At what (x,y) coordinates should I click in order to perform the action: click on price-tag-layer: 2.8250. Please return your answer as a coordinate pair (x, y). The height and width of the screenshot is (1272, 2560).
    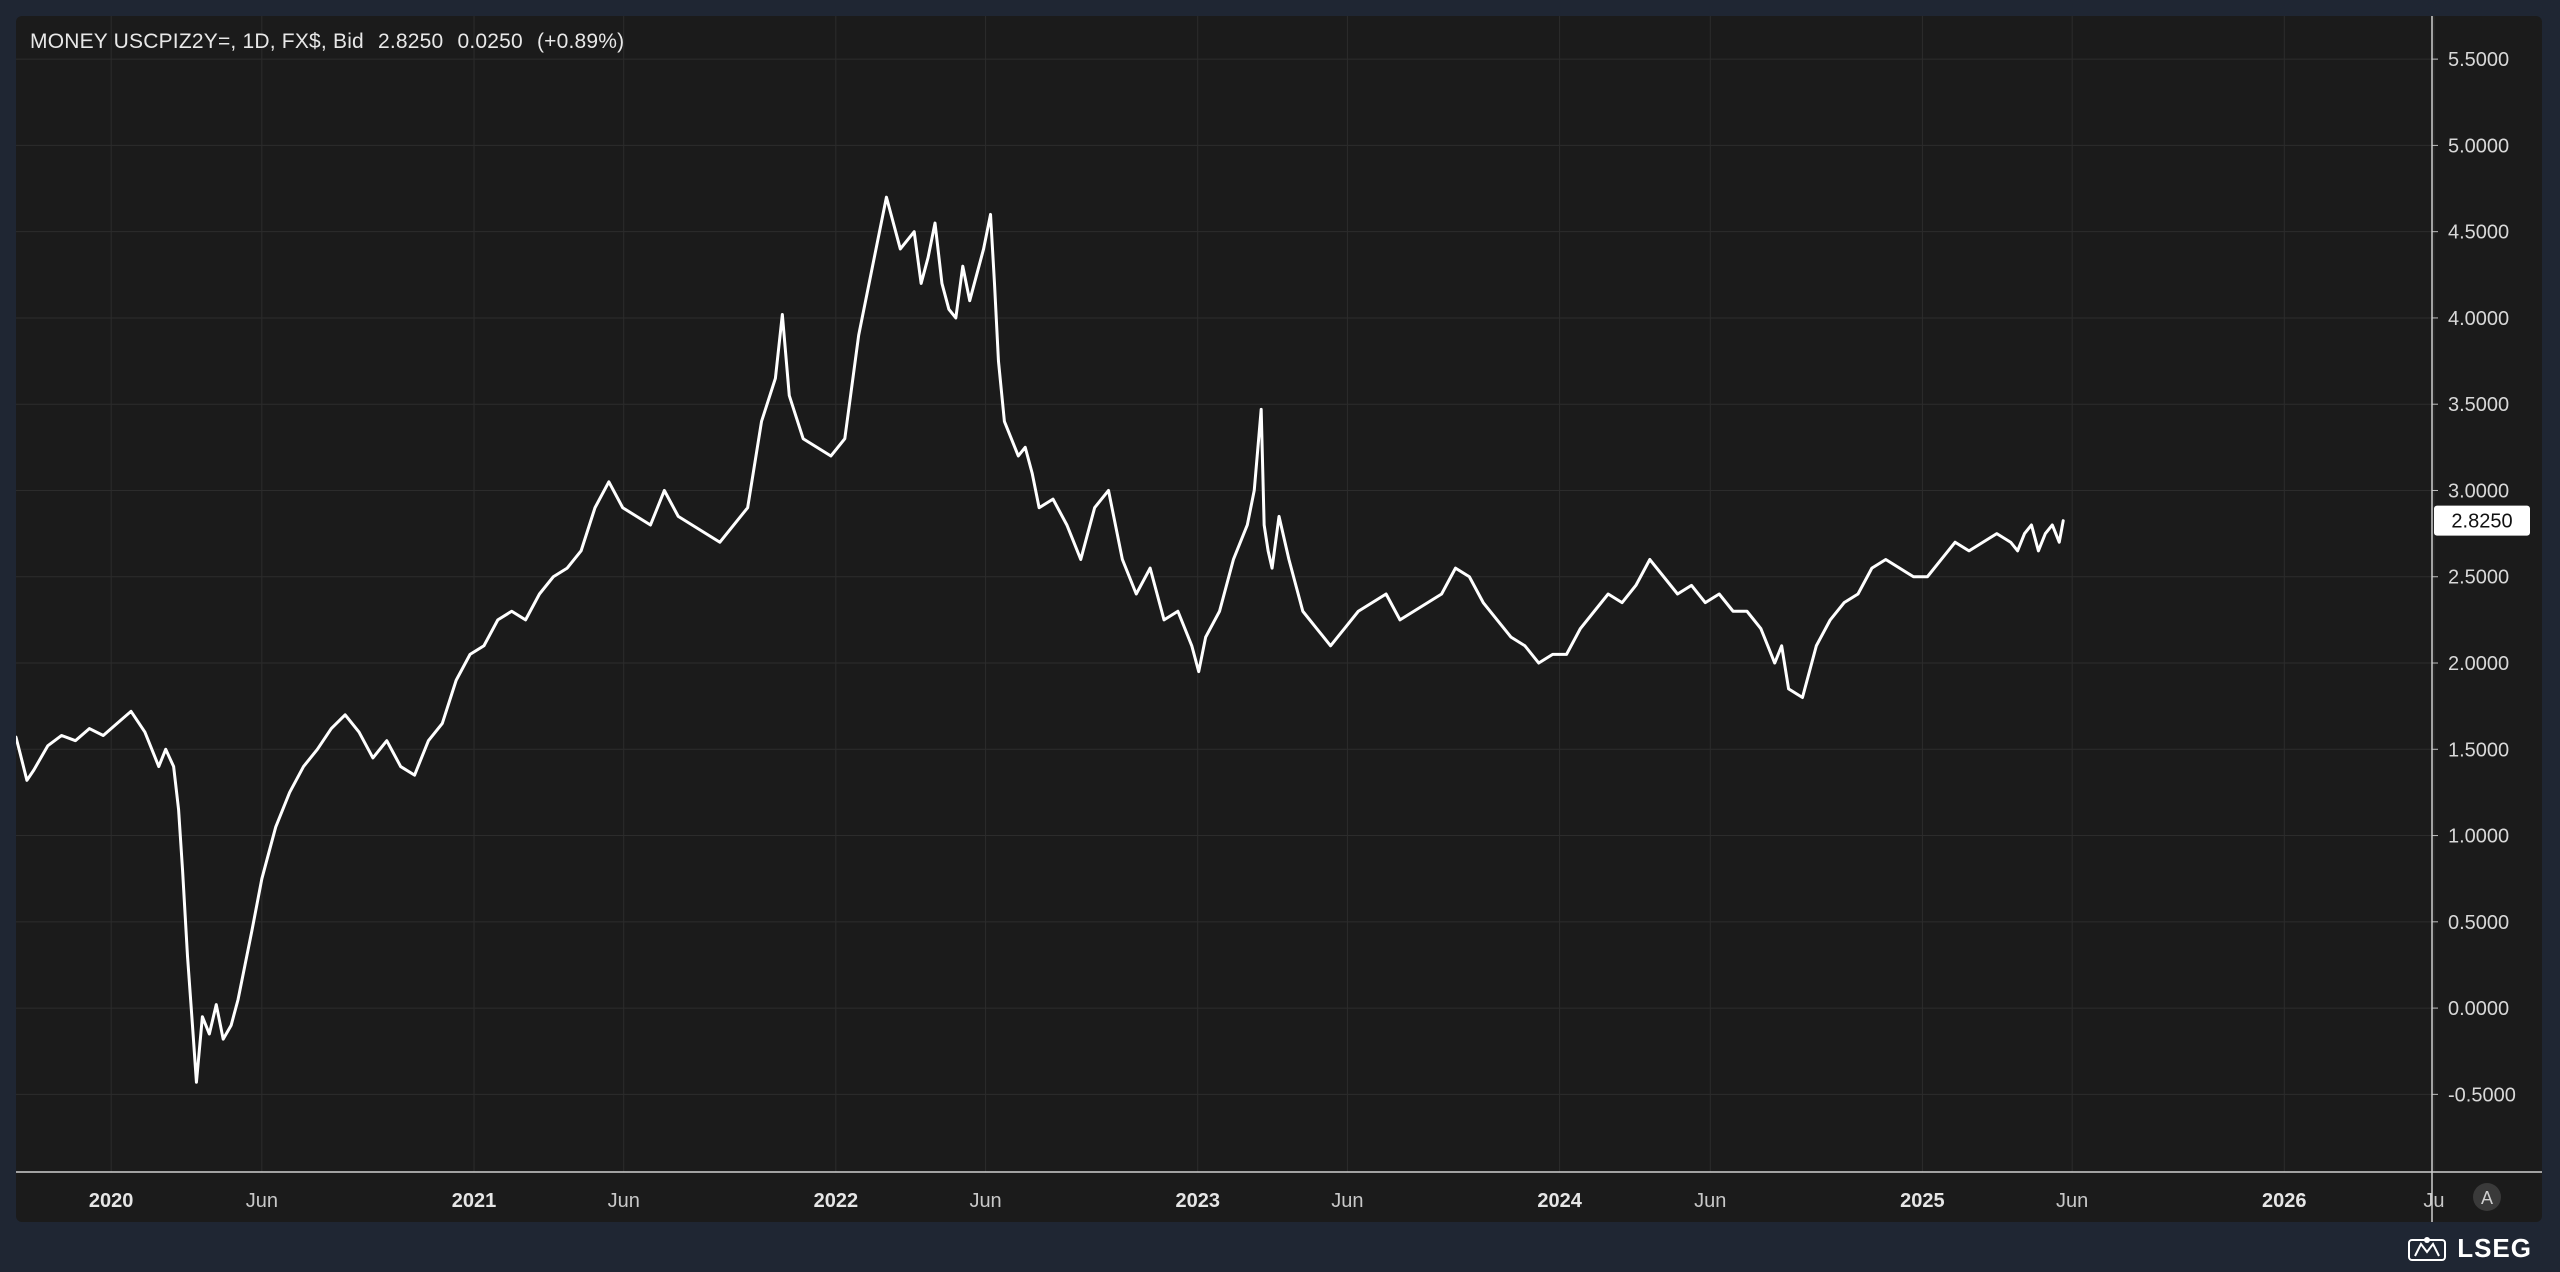
    Looking at the image, I should click on (2482, 520).